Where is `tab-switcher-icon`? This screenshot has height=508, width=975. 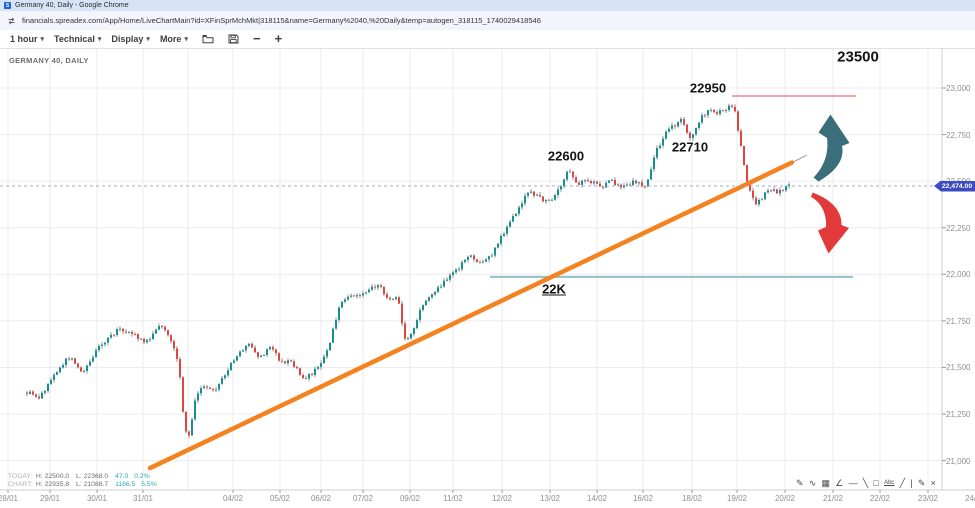 tab-switcher-icon is located at coordinates (11, 21).